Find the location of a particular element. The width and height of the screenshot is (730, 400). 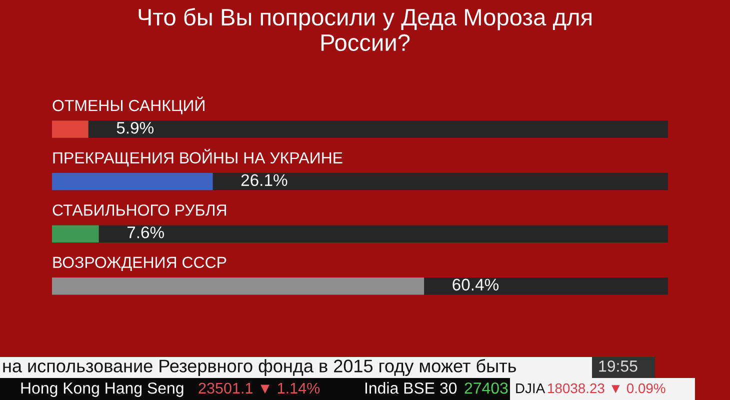

chart-title: Что бы Вы попросили у Деда Мороза для России? is located at coordinates (365, 29).